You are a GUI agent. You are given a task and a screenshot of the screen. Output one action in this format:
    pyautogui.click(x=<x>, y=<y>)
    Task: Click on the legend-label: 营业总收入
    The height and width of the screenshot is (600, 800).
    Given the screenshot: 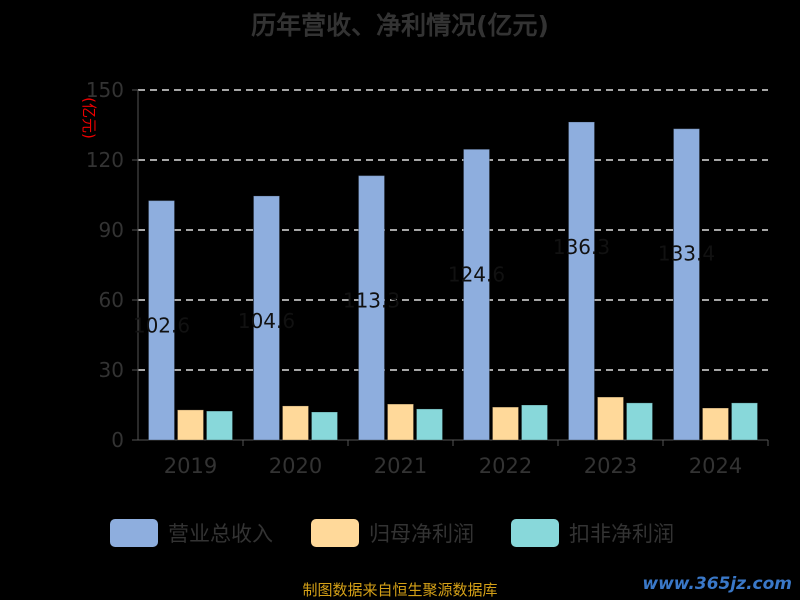 What is the action you would take?
    pyautogui.click(x=220, y=534)
    